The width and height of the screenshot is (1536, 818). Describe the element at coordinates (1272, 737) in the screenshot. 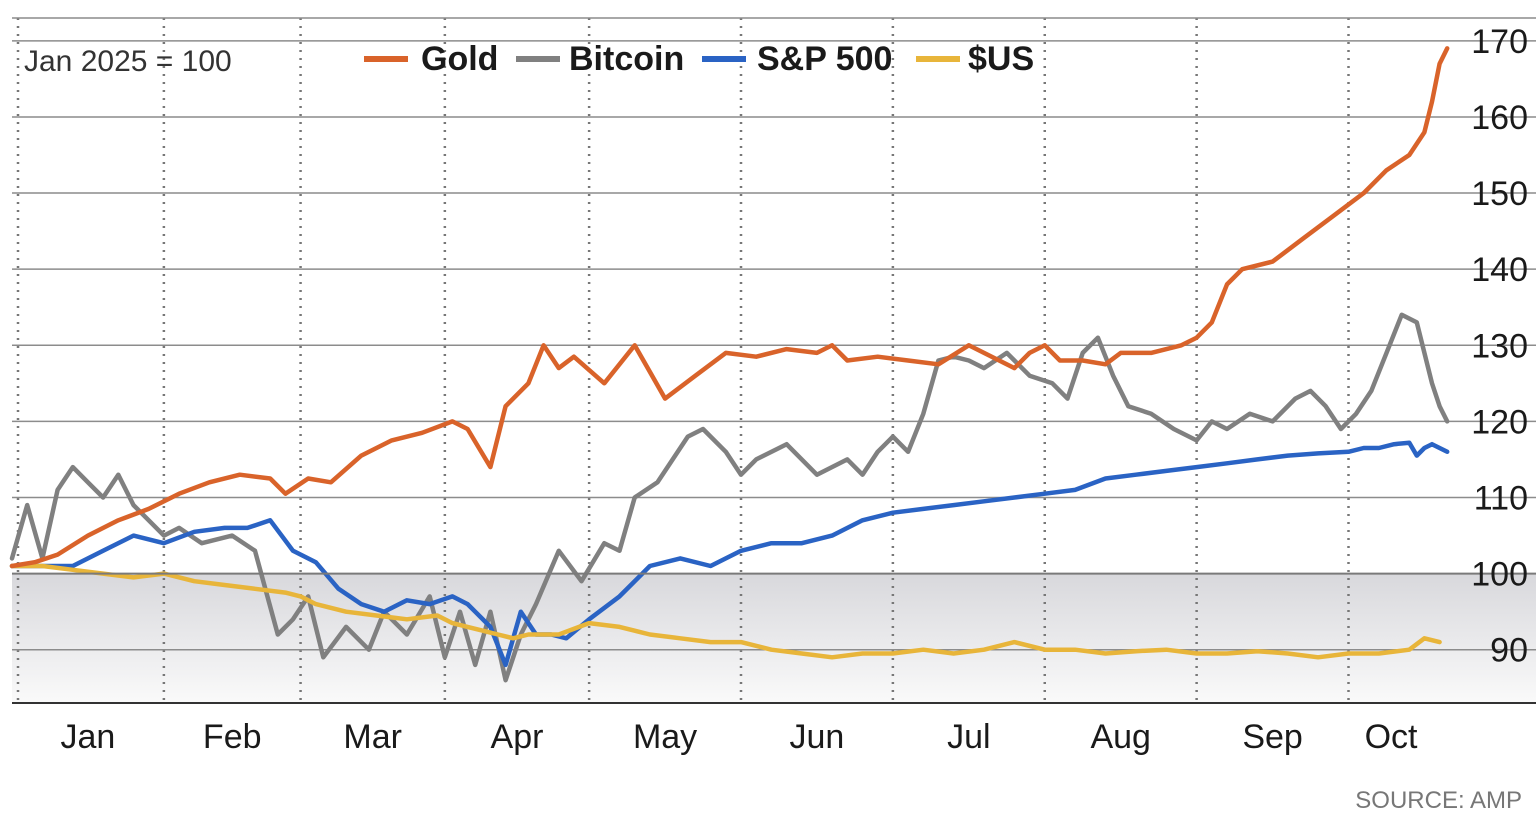

I see `x-tick-label: Sep` at that location.